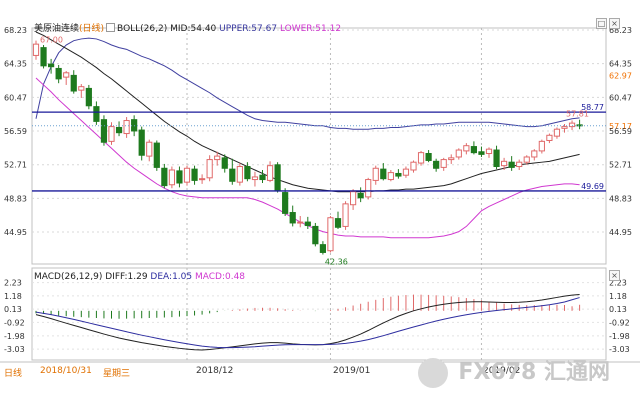 This screenshot has width=640, height=400. What do you see at coordinates (614, 23) in the screenshot?
I see `close-icon: ×` at bounding box center [614, 23].